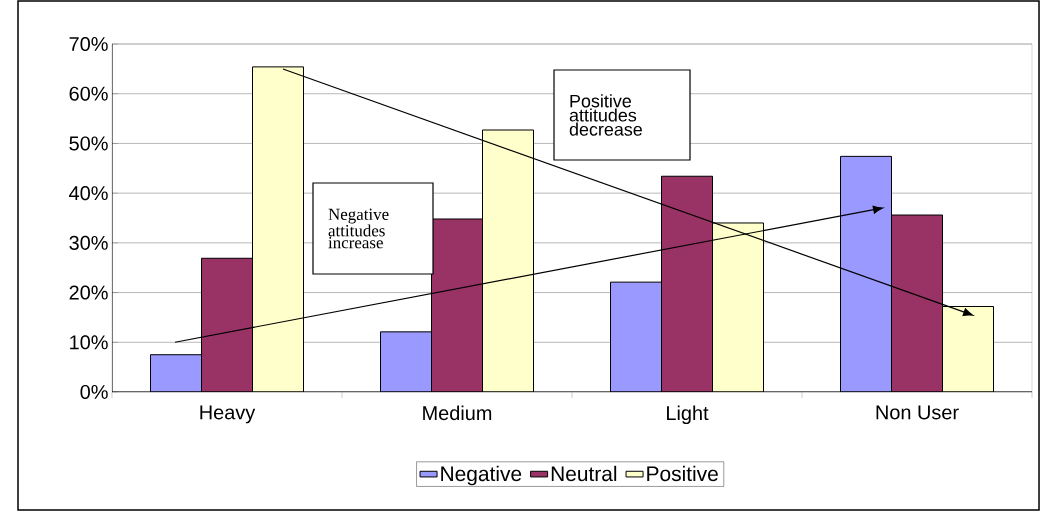  What do you see at coordinates (94, 392) in the screenshot?
I see `y-tick-label: 0%` at bounding box center [94, 392].